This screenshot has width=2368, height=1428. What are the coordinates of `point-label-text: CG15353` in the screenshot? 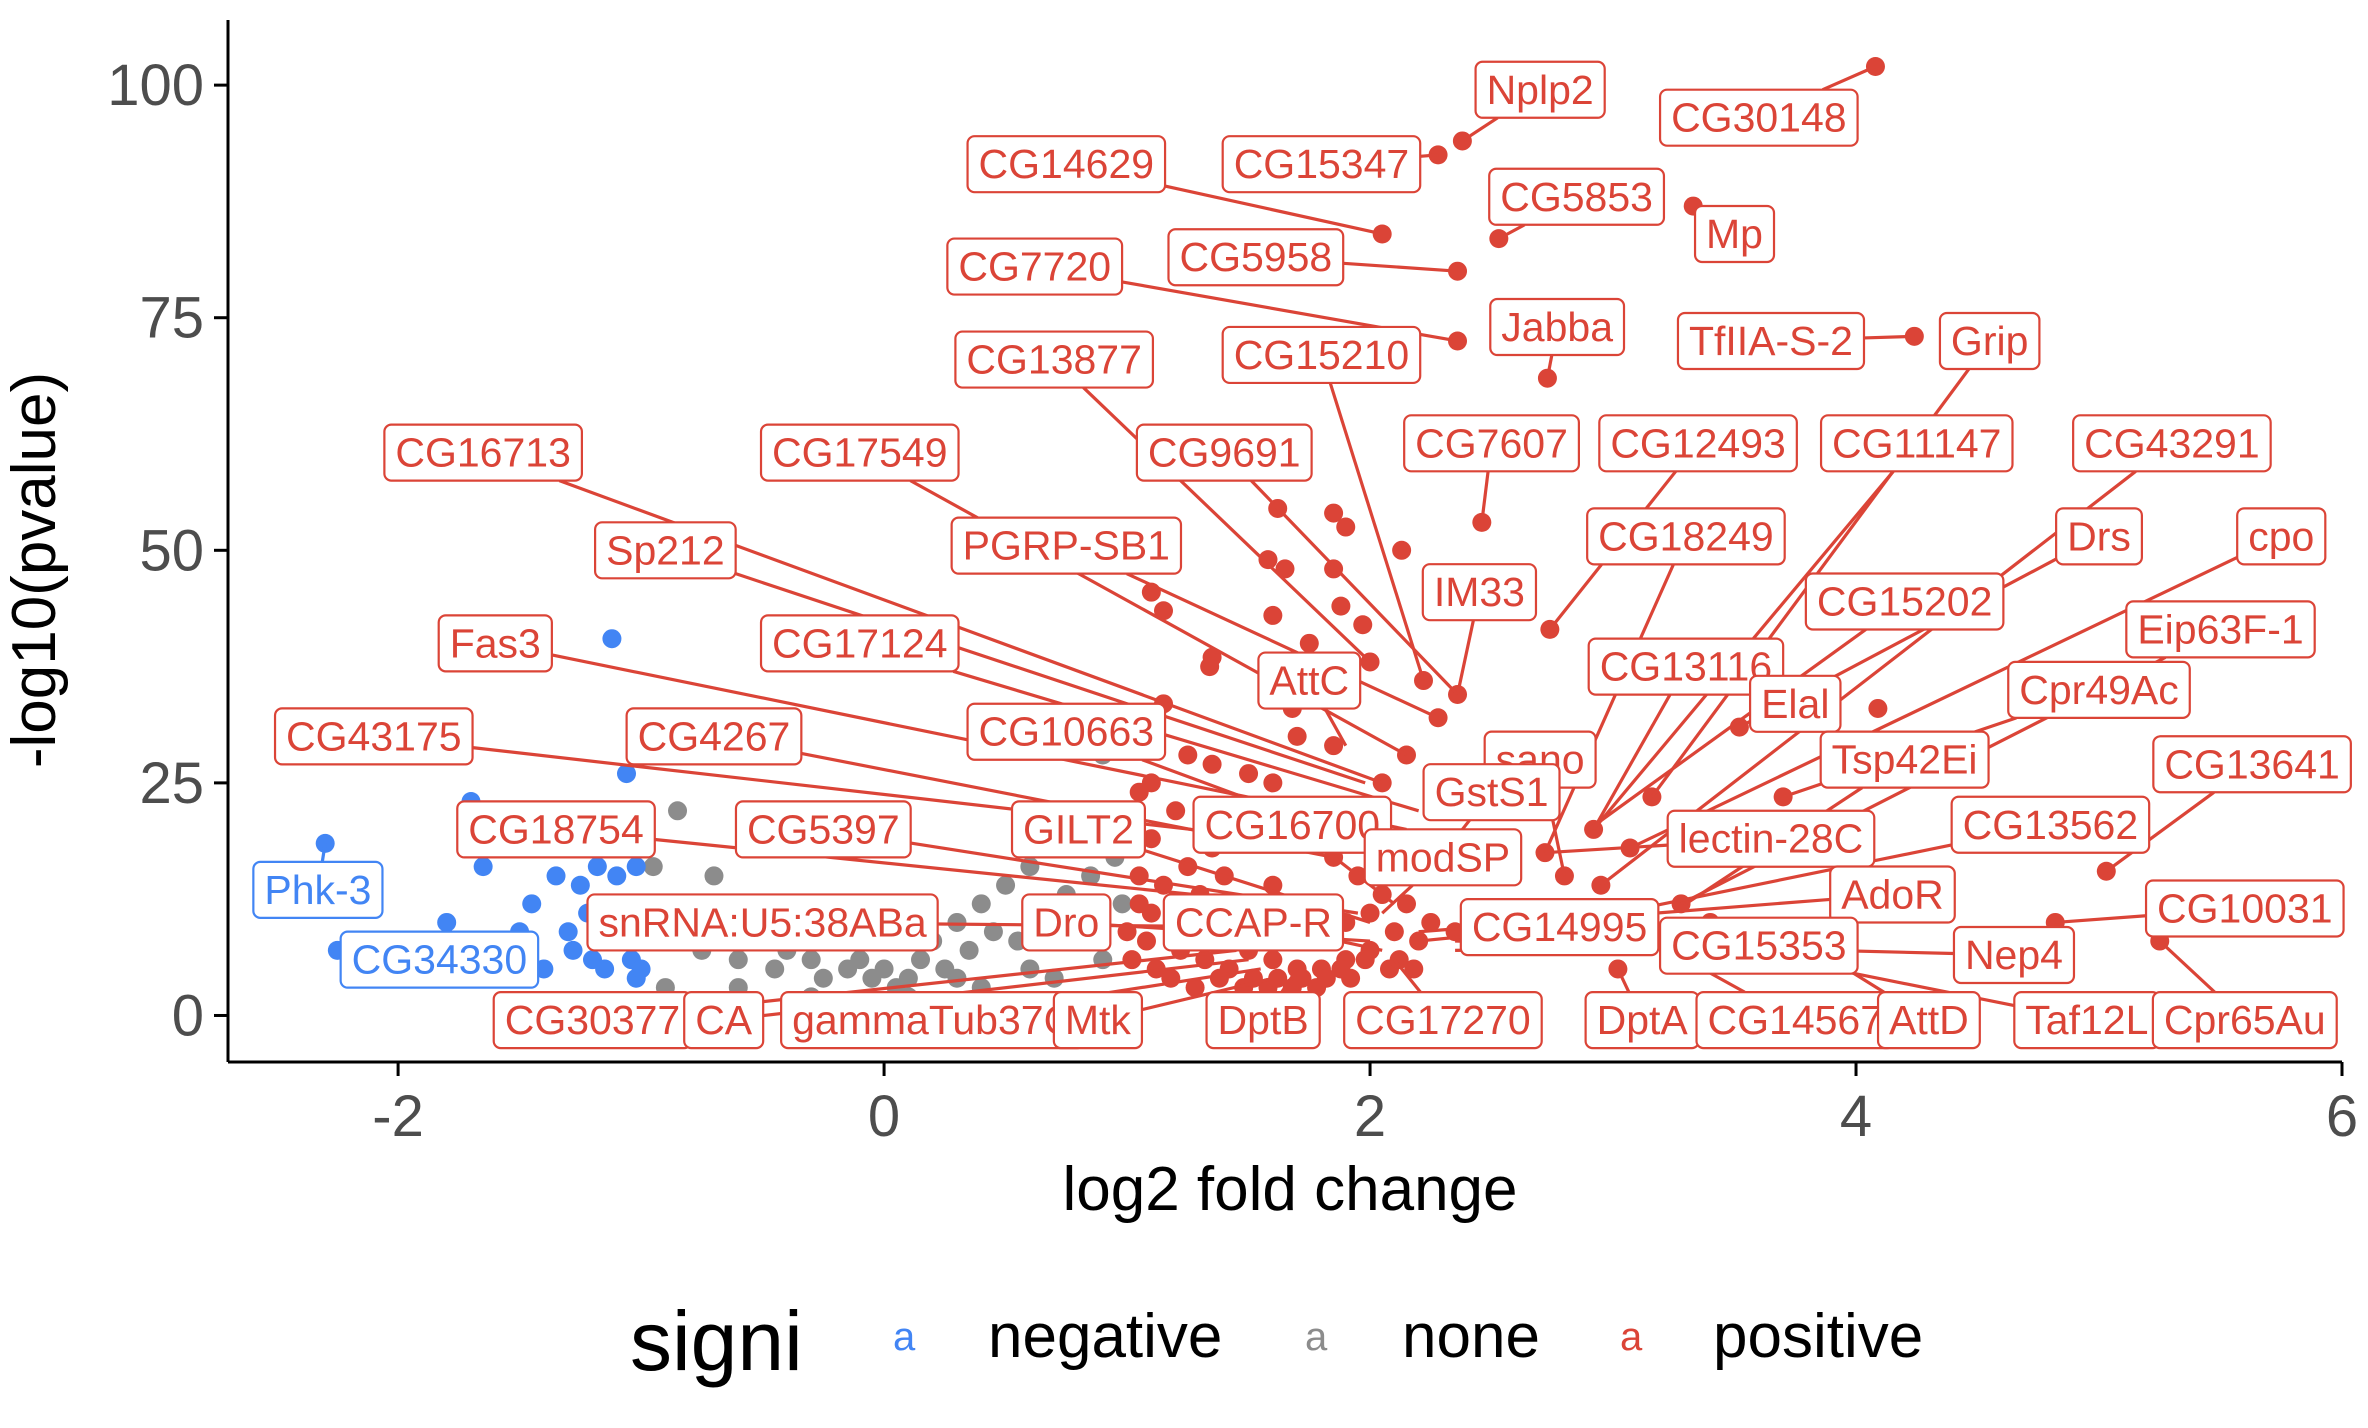 It's located at (1759, 946).